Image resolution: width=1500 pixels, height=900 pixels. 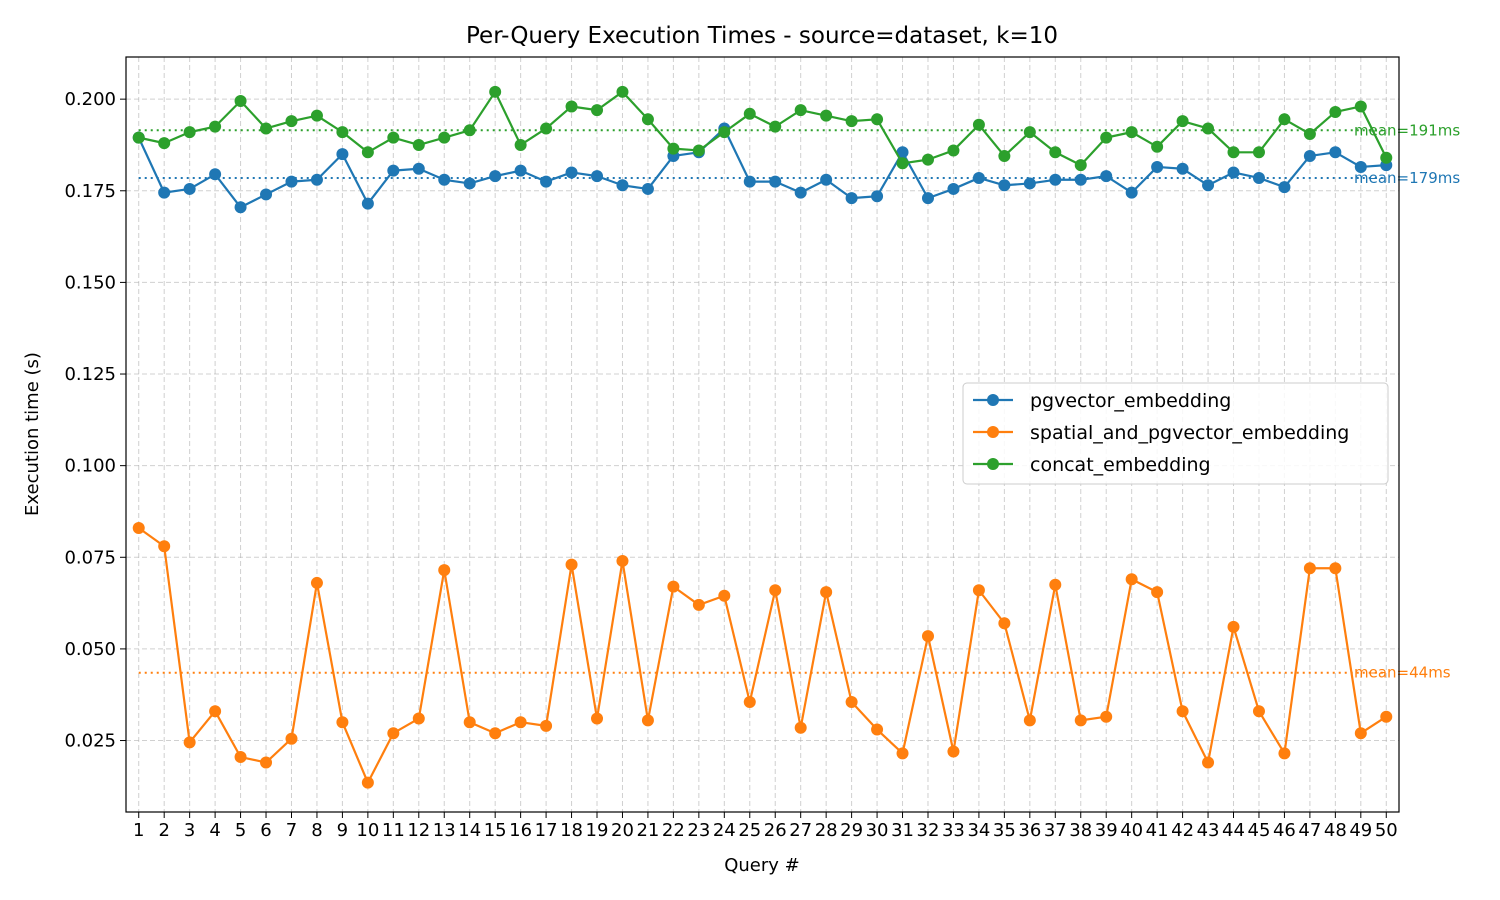 I want to click on x-tick-label: 16, so click(x=520, y=830).